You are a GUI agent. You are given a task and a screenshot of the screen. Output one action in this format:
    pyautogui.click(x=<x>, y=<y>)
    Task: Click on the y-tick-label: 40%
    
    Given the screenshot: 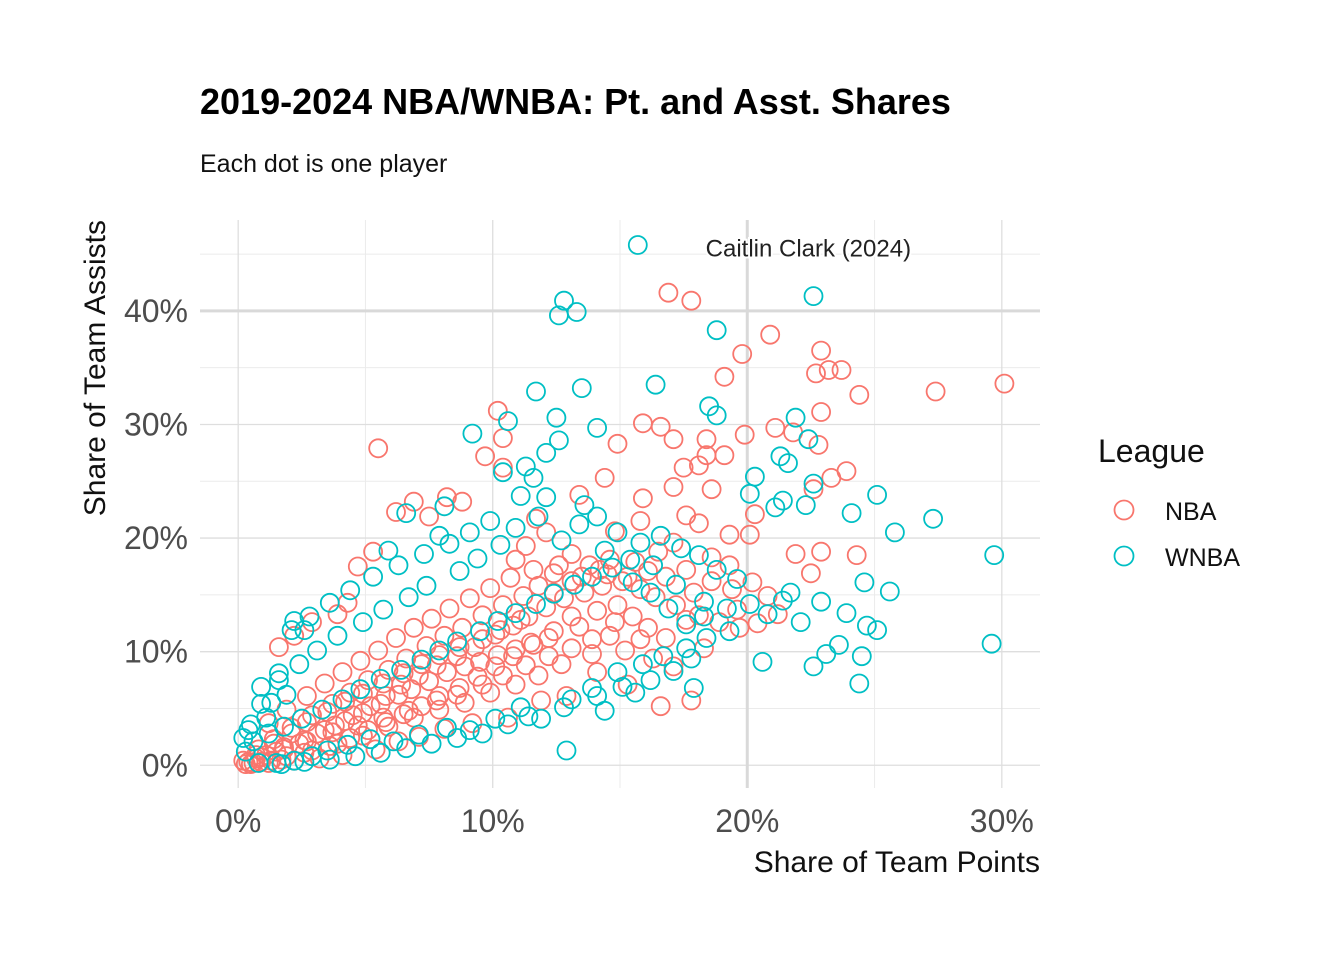 What is the action you would take?
    pyautogui.click(x=156, y=311)
    